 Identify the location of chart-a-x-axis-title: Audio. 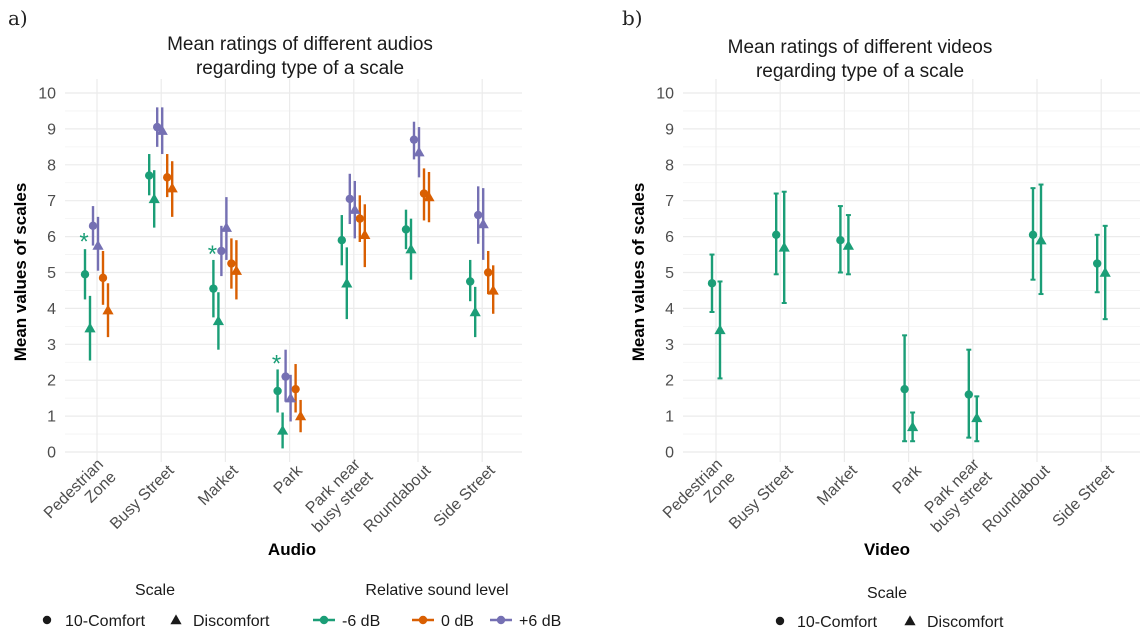
(292, 549).